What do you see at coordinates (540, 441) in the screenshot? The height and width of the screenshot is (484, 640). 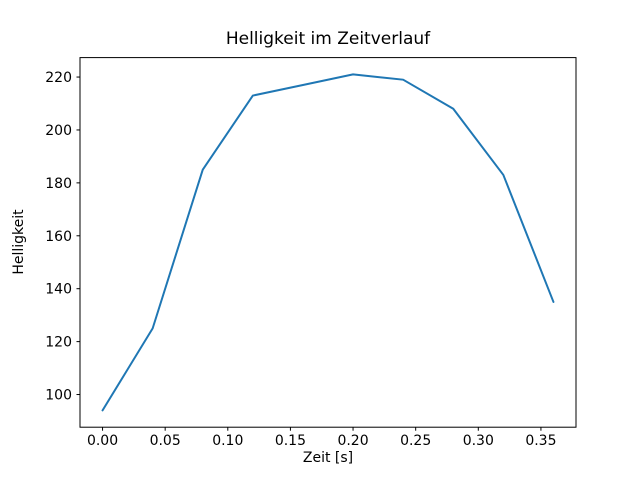 I see `x-tick-label: 0.35` at bounding box center [540, 441].